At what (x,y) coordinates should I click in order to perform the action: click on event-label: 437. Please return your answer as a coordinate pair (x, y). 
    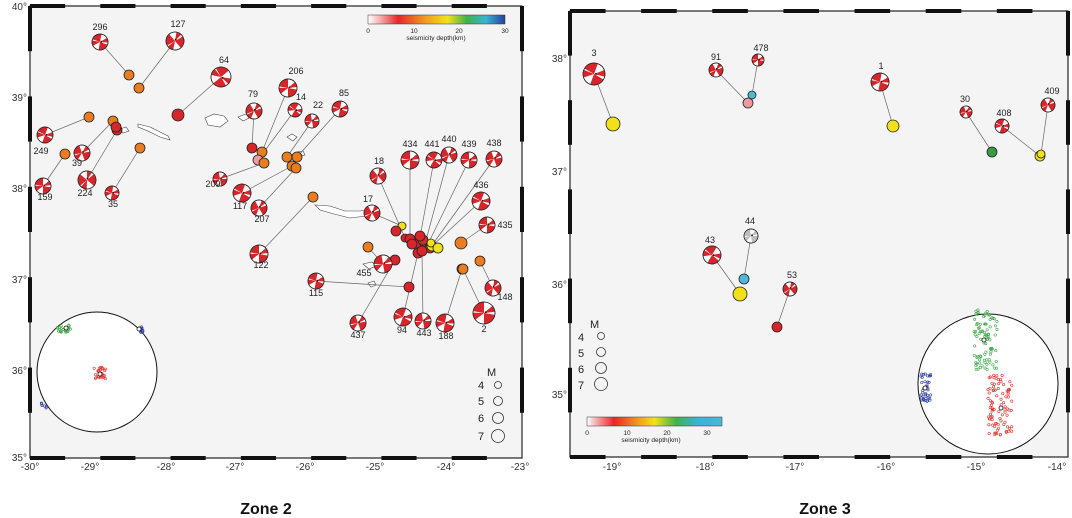
    Looking at the image, I should click on (357, 335).